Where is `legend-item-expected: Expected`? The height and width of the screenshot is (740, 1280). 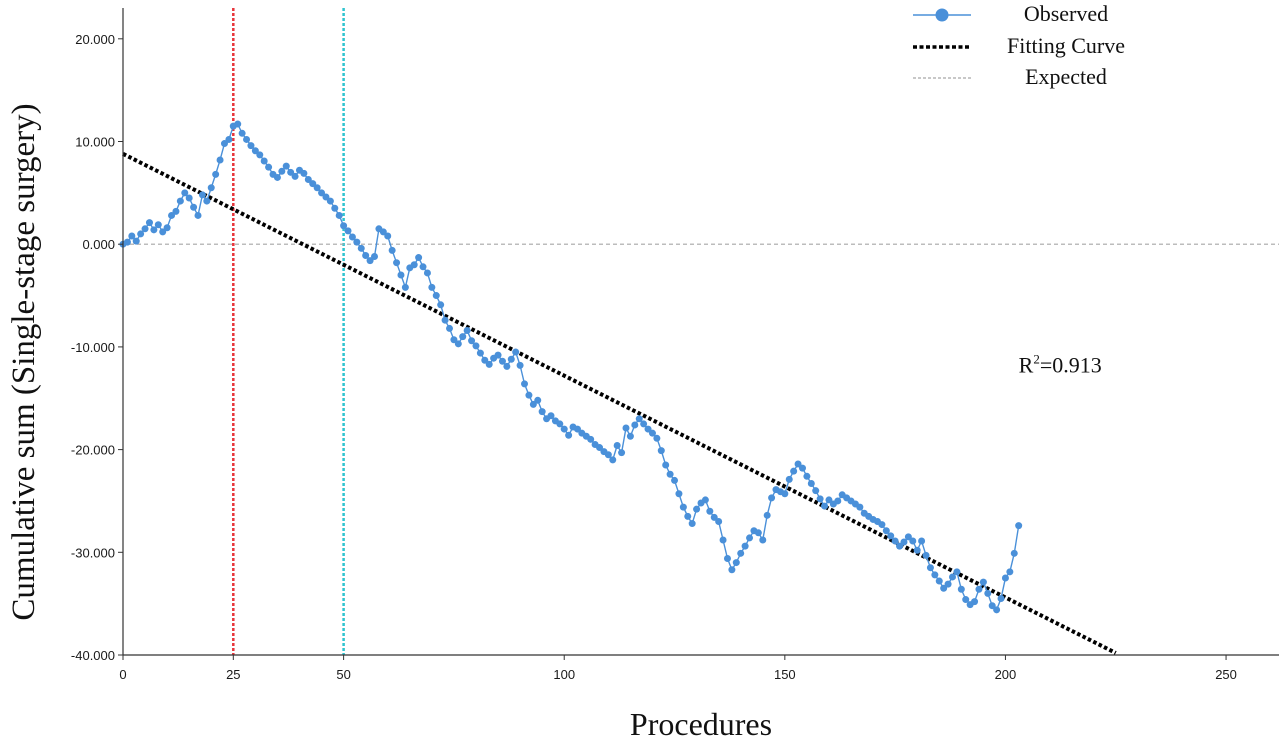
legend-item-expected: Expected is located at coordinates (1010, 76).